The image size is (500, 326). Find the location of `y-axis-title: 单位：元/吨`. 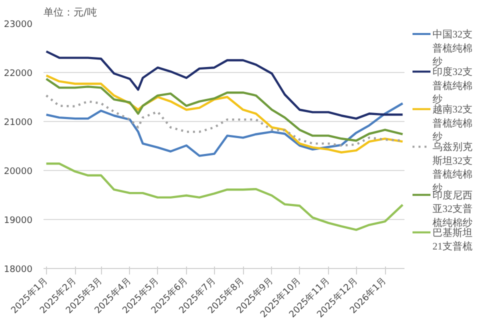

y-axis-title: 单位：元/吨 is located at coordinates (70, 12).